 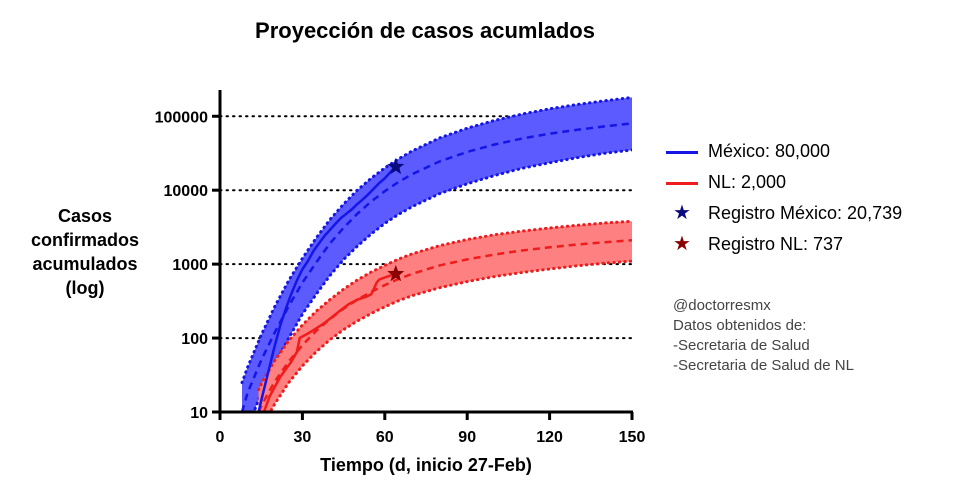 I want to click on y-axis-label-line: acumulados, so click(x=85, y=264).